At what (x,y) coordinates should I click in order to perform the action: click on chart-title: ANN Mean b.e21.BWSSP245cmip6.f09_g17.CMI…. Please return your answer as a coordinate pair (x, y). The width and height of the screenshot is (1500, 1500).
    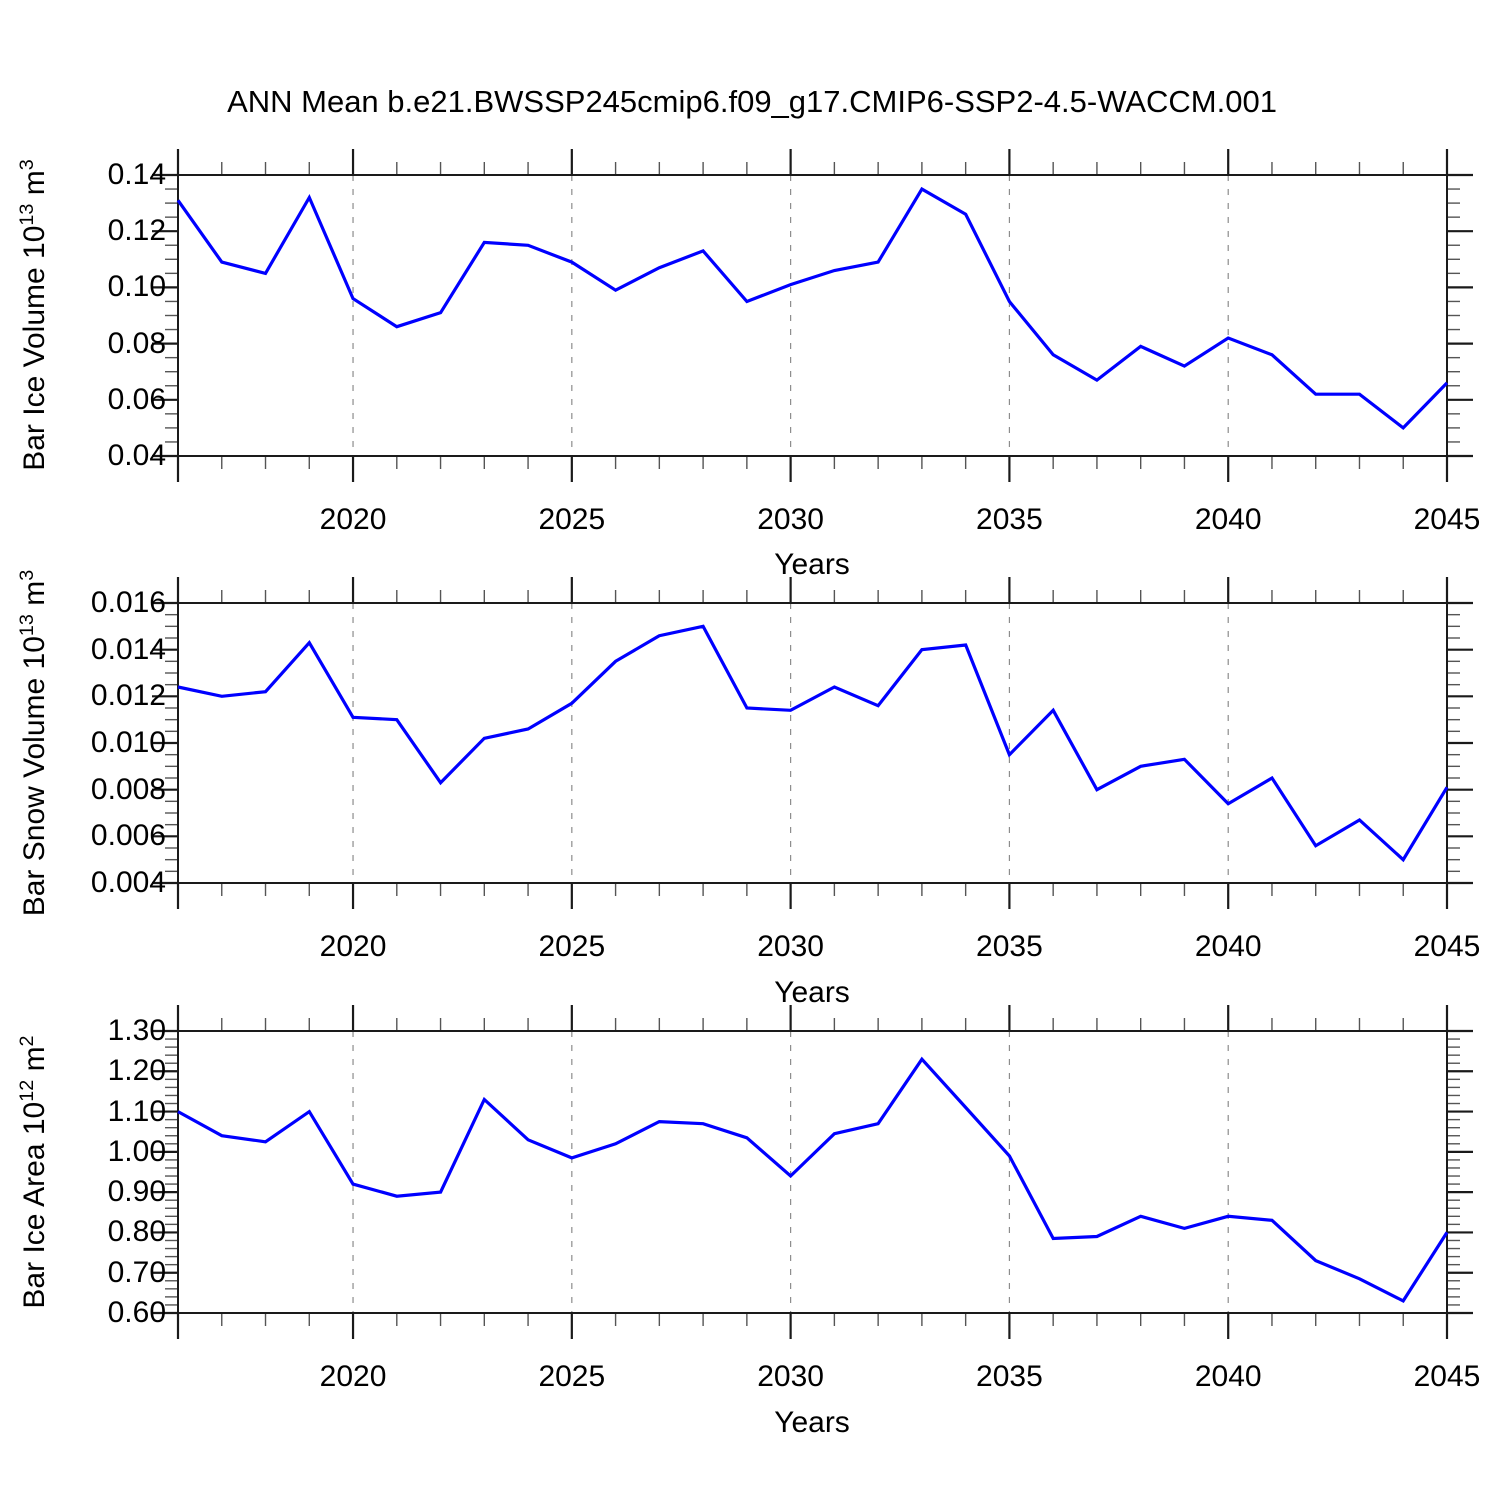
    Looking at the image, I should click on (752, 101).